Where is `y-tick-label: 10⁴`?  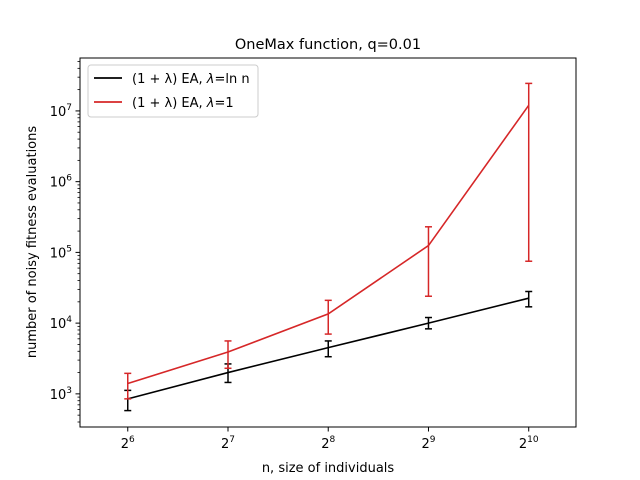 y-tick-label: 10⁴ is located at coordinates (61, 323).